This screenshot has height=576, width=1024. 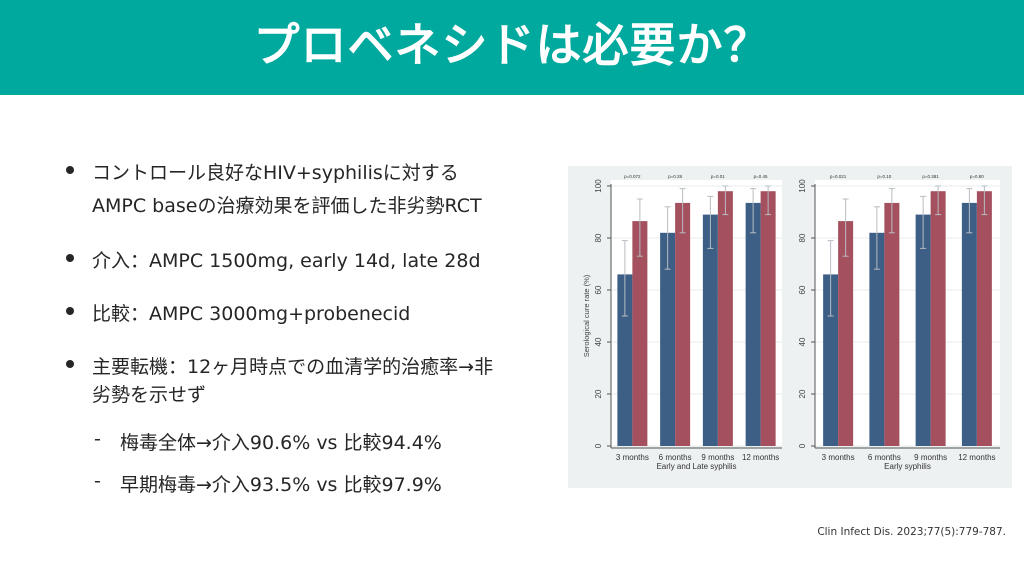 I want to click on bullet-4-line-2: 劣勢を示せず, so click(x=149, y=395).